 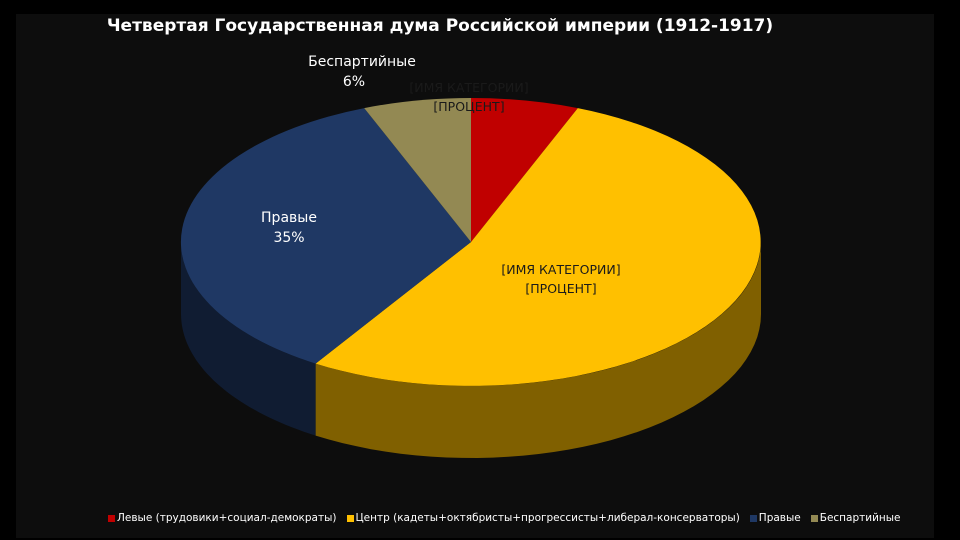 What do you see at coordinates (814, 518) in the screenshot?
I see `legend-swatch-nonparty` at bounding box center [814, 518].